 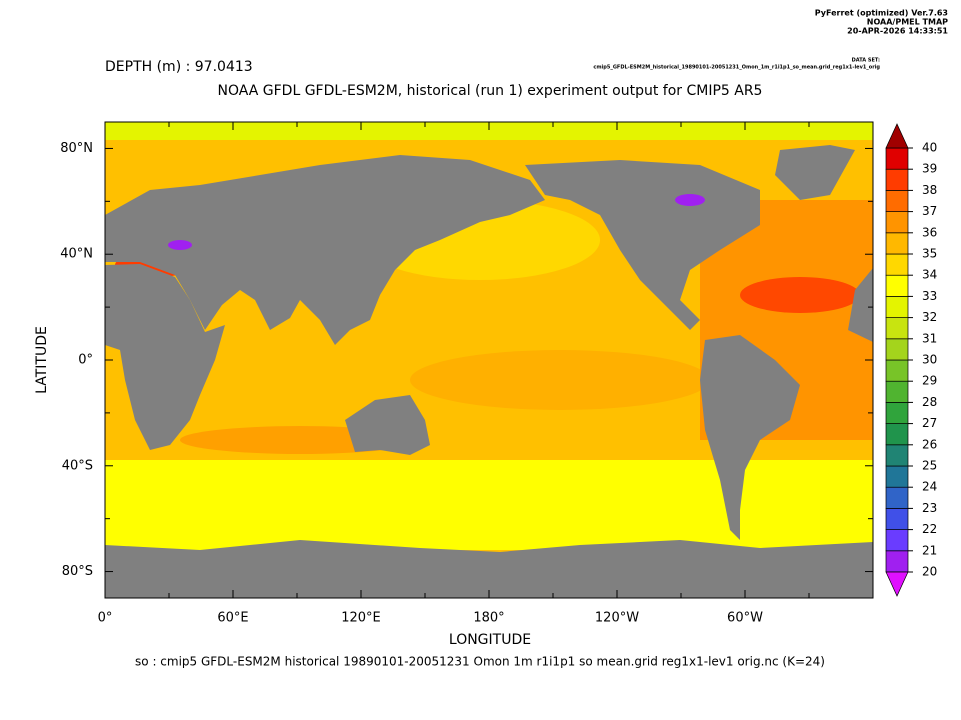 I want to click on y-tick-label: 40°N, so click(x=76, y=254).